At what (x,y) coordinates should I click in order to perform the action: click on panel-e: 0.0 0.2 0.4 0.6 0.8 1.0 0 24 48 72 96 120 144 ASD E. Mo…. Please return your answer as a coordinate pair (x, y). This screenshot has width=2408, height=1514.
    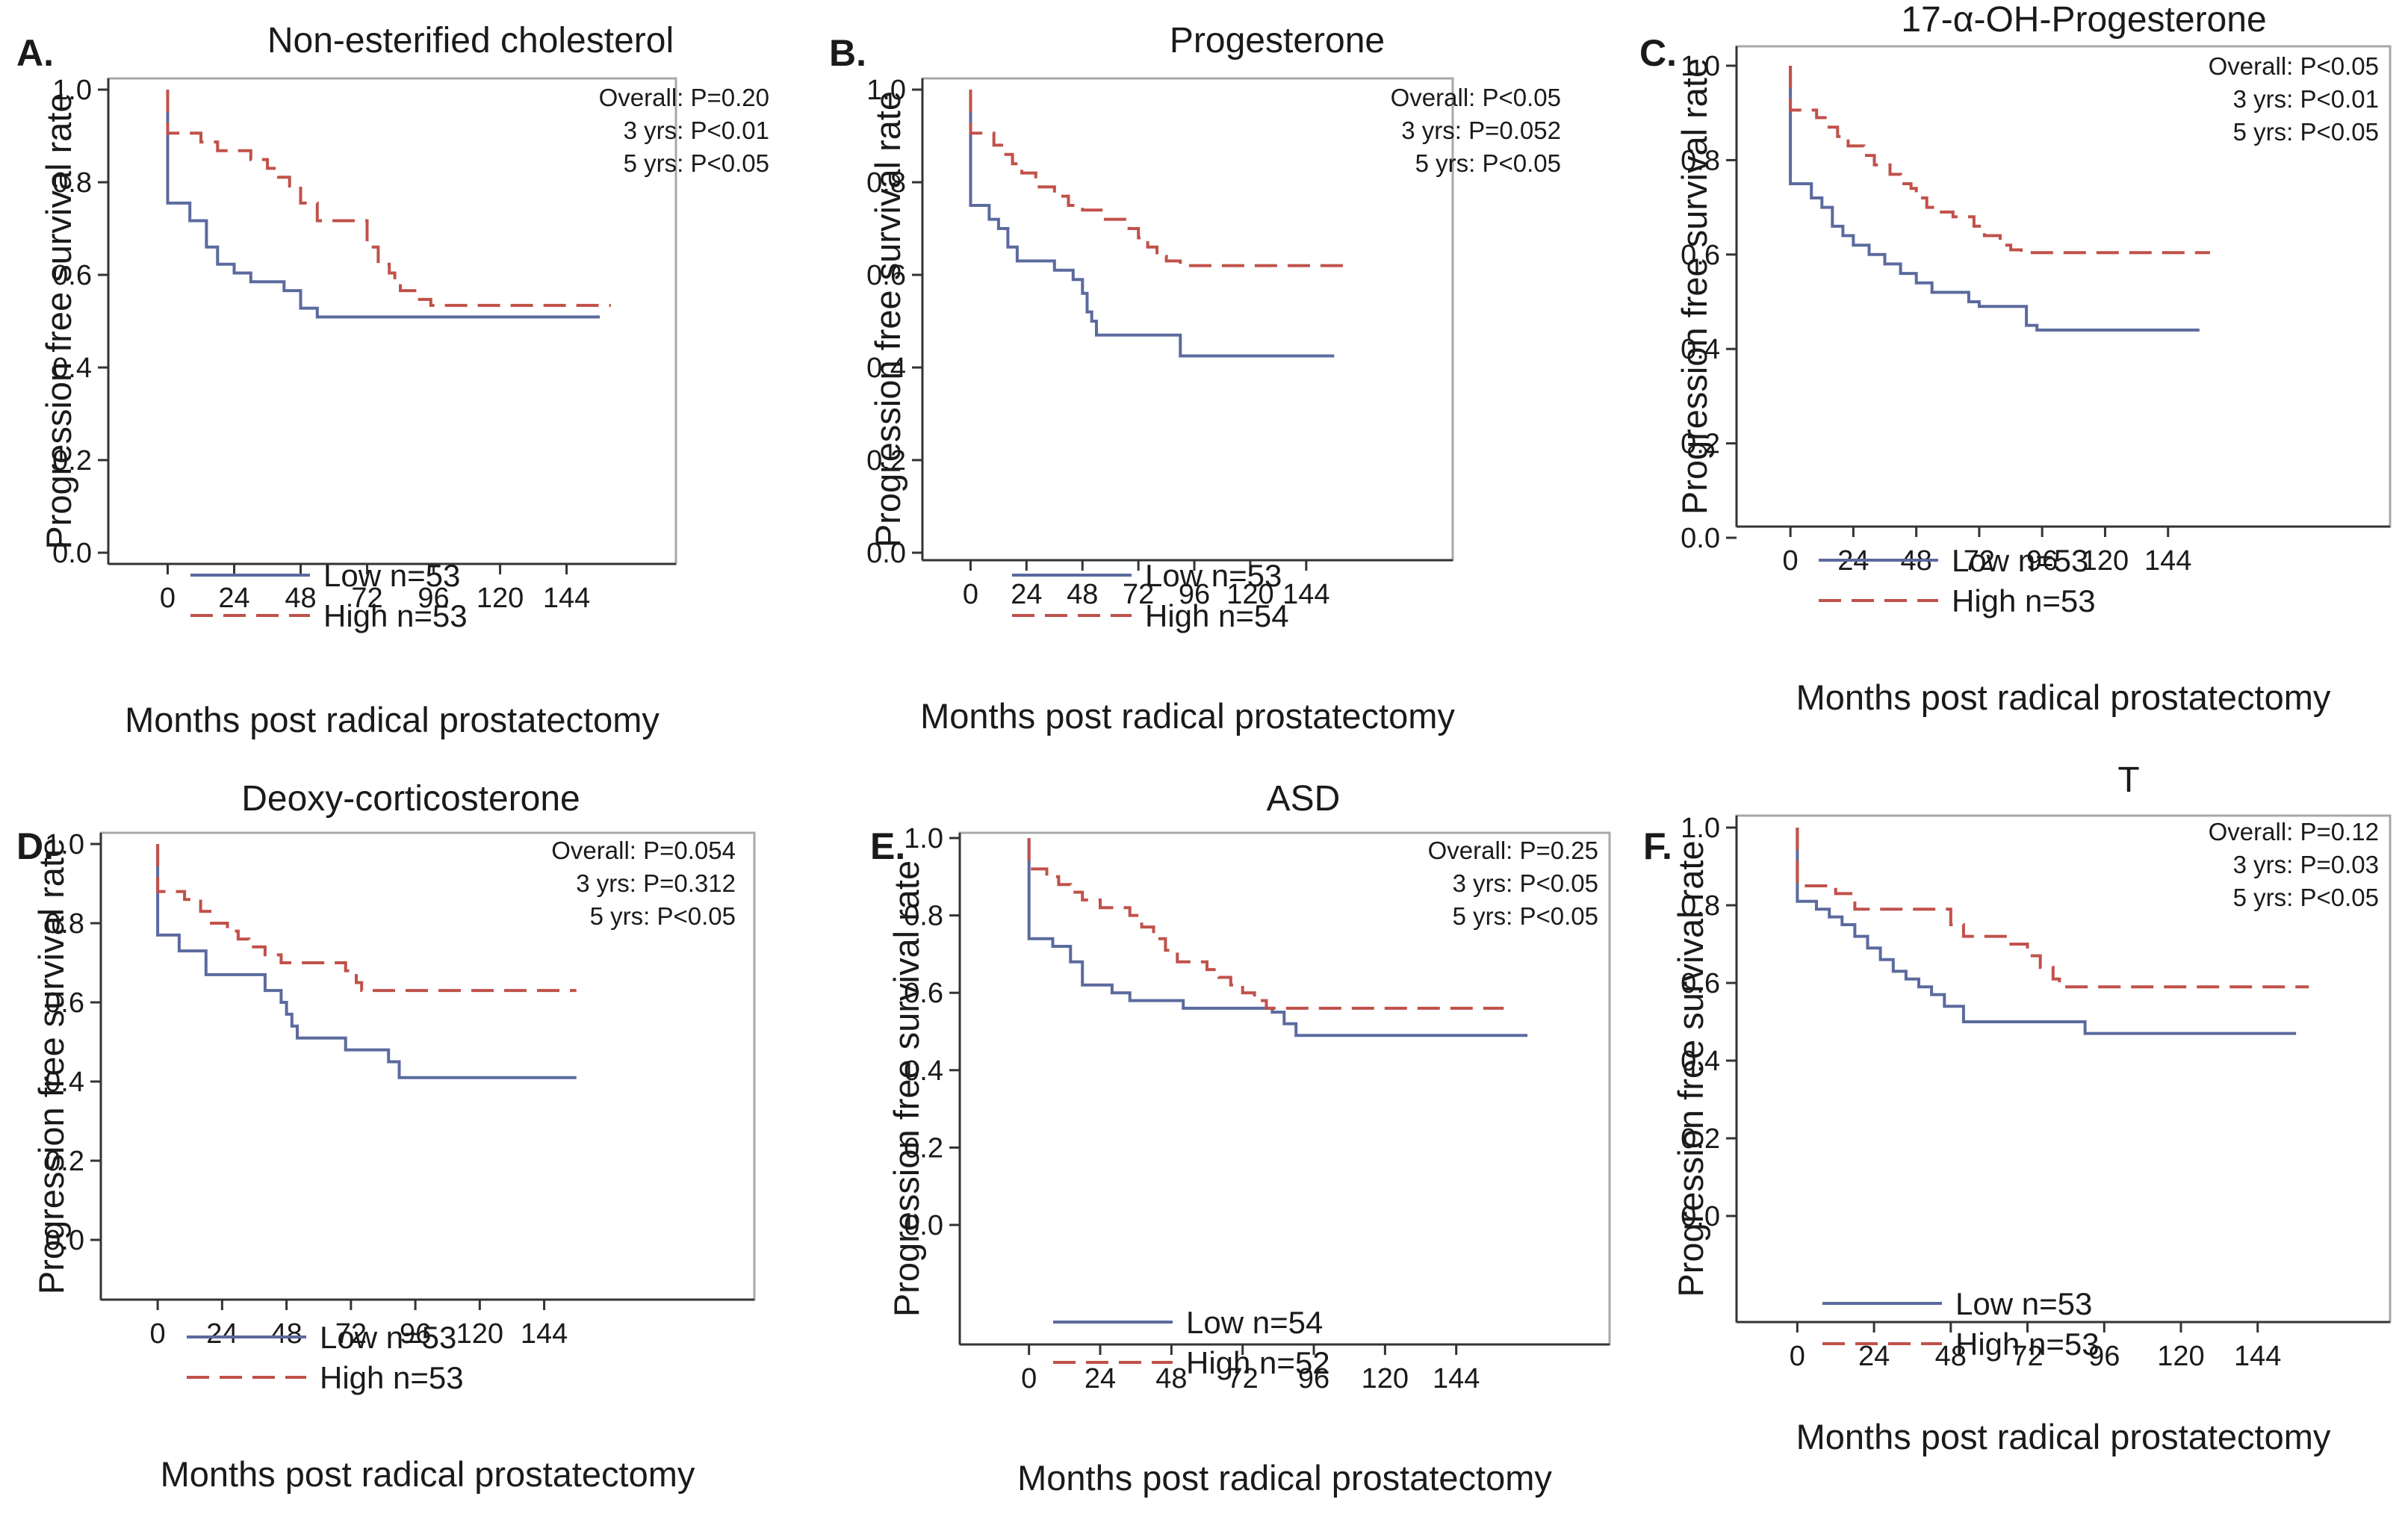
    Looking at the image, I should click on (1240, 1138).